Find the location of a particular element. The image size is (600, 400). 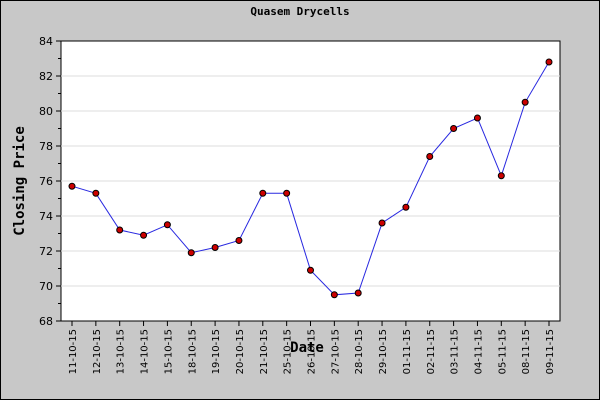

y-tick-label: 78 is located at coordinates (46, 146).